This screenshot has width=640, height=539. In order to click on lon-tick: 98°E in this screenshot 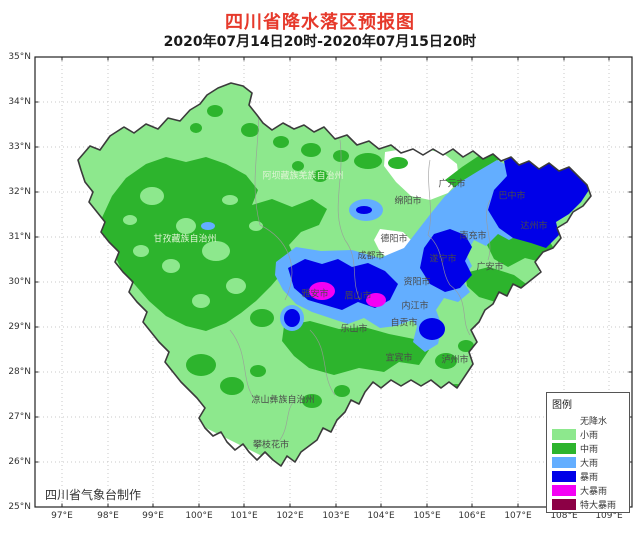, I will do `click(108, 516)`.